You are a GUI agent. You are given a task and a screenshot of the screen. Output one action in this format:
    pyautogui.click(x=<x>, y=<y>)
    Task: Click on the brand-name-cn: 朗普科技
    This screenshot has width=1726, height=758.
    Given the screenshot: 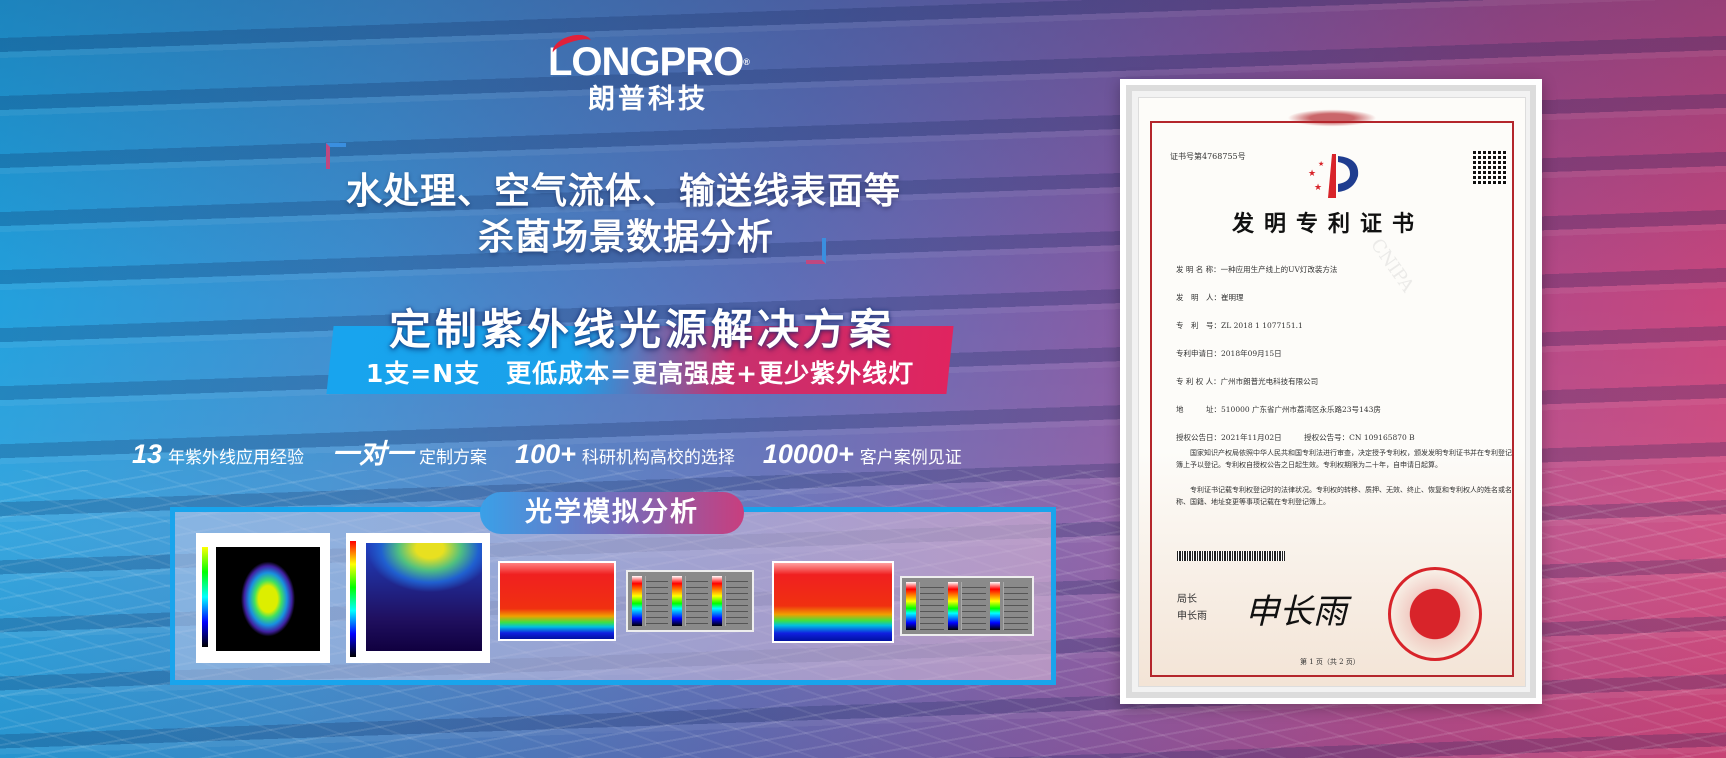 What is the action you would take?
    pyautogui.click(x=648, y=99)
    